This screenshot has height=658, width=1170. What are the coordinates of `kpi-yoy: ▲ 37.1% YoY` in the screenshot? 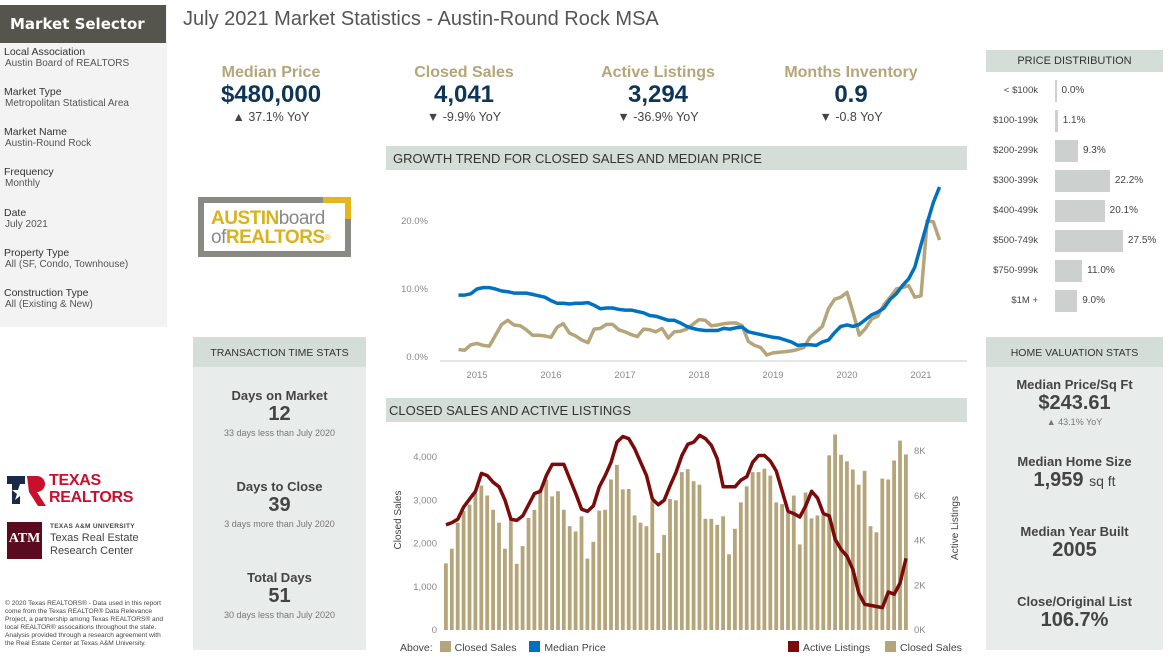 It's located at (271, 117).